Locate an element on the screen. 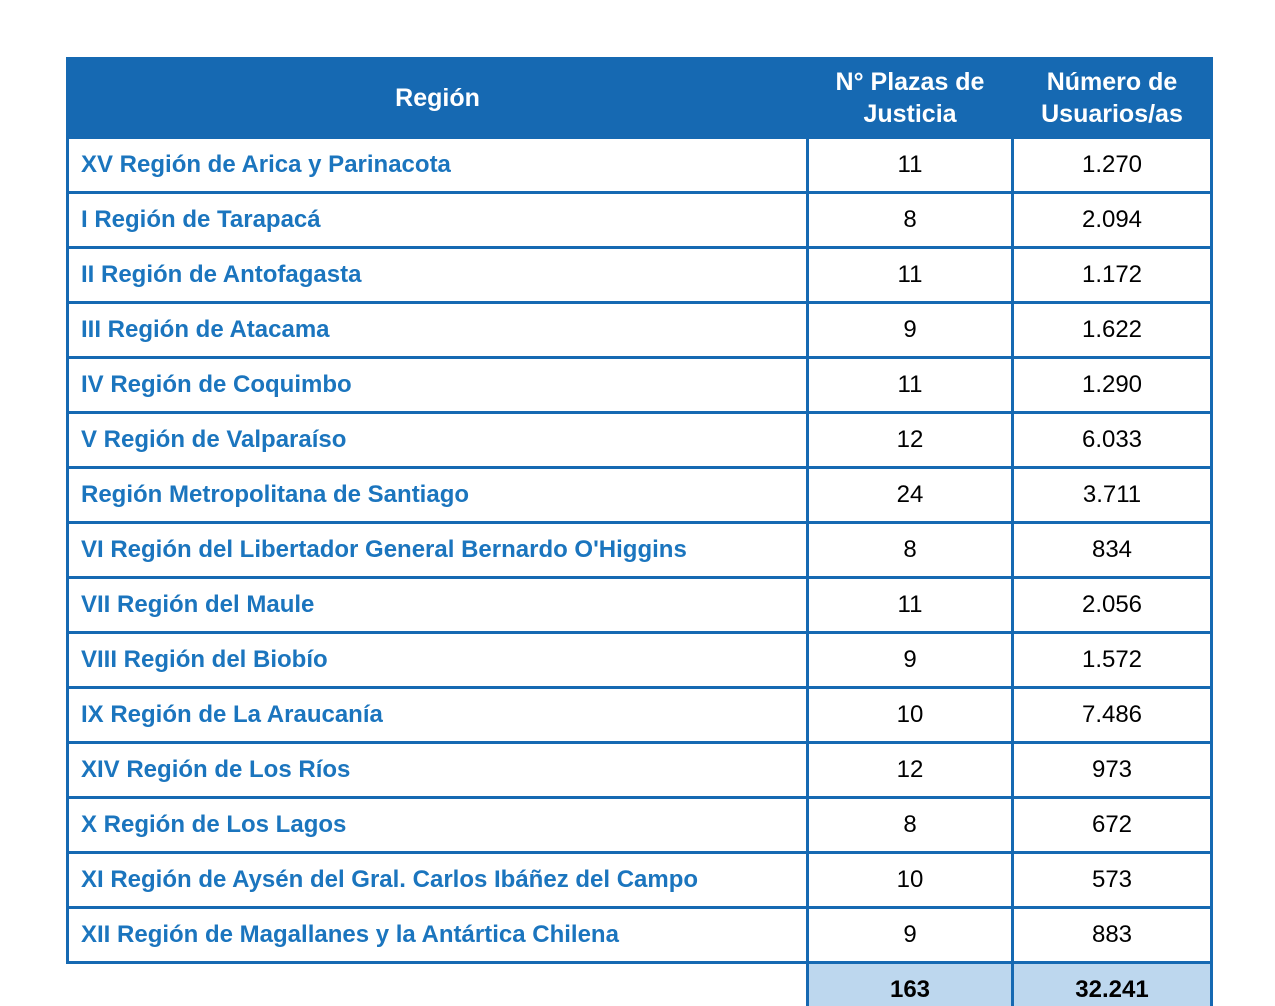 This screenshot has width=1275, height=1006. region-name: I Región de Tarapacá is located at coordinates (437, 220).